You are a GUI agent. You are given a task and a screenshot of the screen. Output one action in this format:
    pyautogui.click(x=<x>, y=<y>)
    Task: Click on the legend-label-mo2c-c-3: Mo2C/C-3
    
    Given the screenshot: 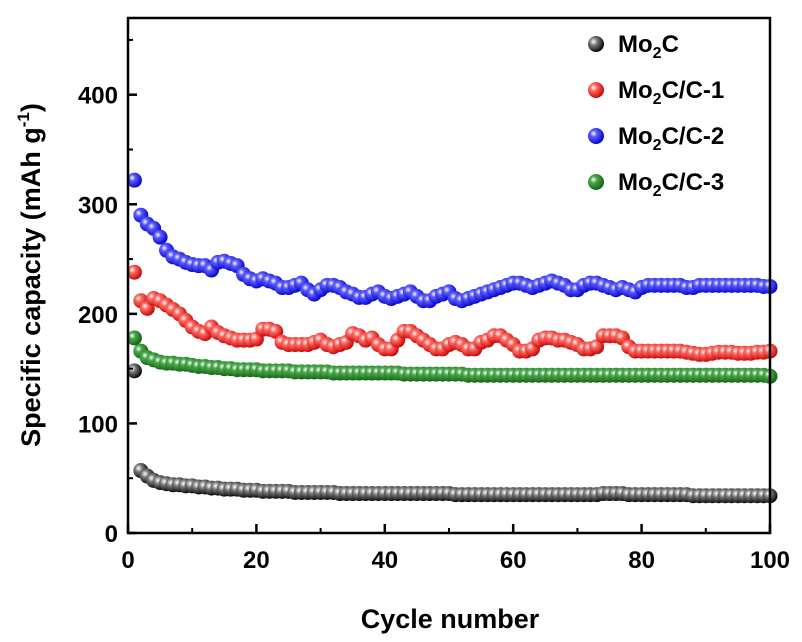 What is the action you would take?
    pyautogui.click(x=671, y=184)
    